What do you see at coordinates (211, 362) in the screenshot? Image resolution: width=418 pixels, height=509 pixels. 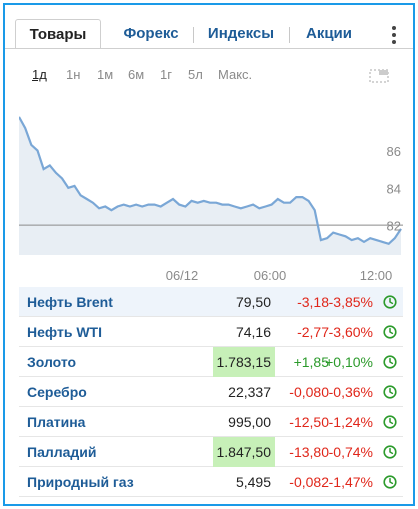 I see `quote-row: Золото 1.783,15 +1,85 +0,10%` at bounding box center [211, 362].